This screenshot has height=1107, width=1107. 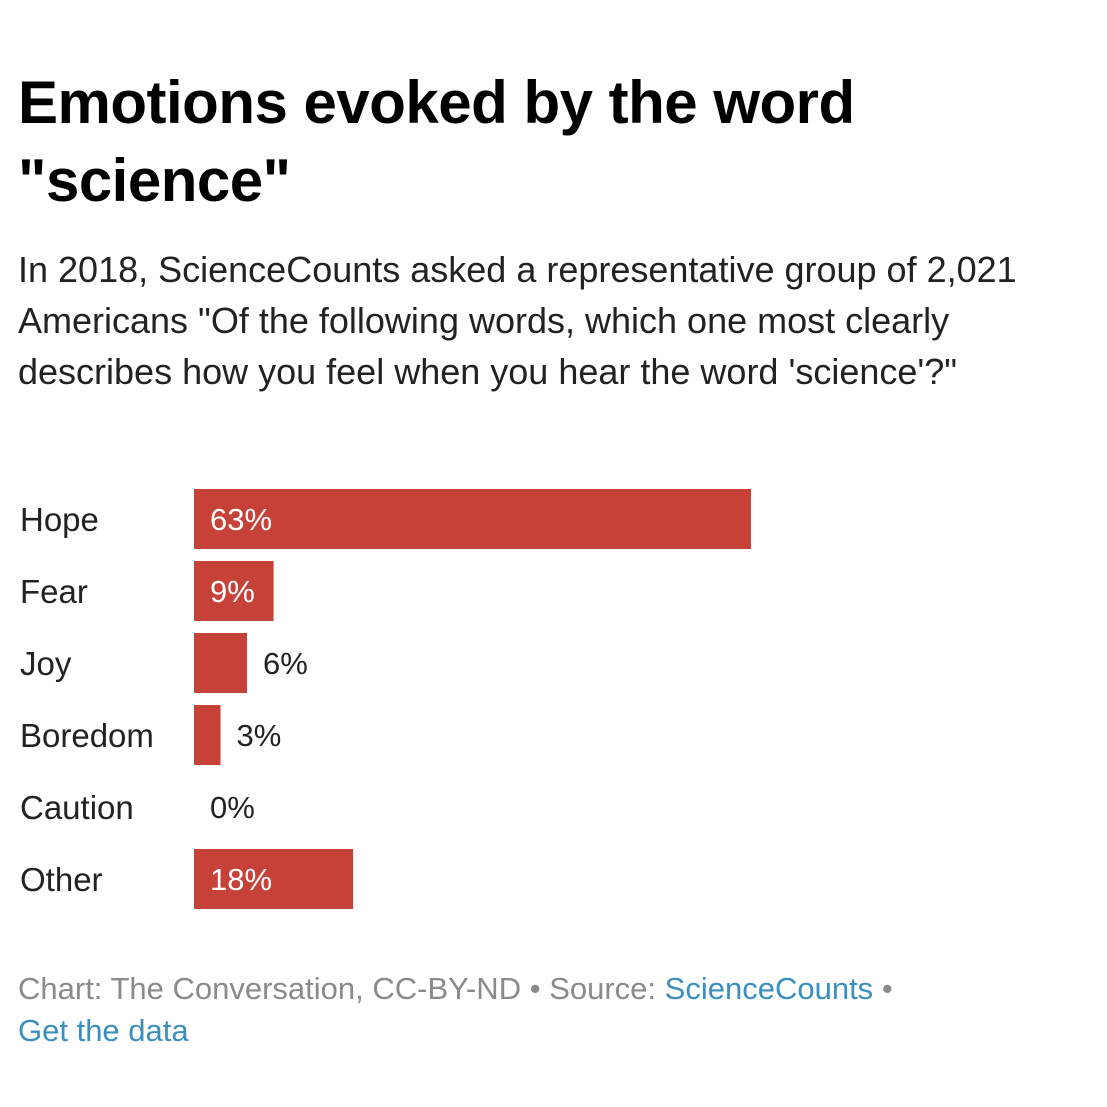 I want to click on get-the-data-link: Get the data, so click(x=103, y=1030).